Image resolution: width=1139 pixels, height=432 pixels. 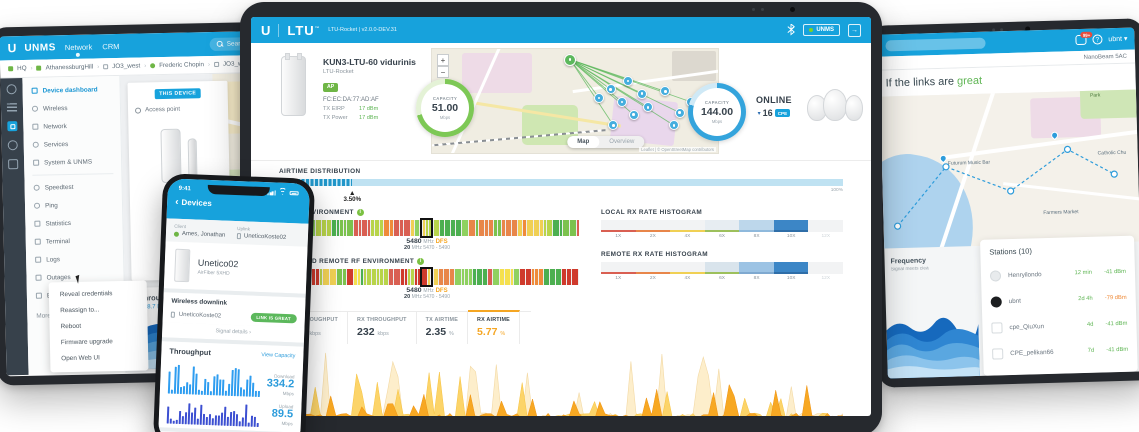 I want to click on zoom-out-button: −, so click(x=443, y=72).